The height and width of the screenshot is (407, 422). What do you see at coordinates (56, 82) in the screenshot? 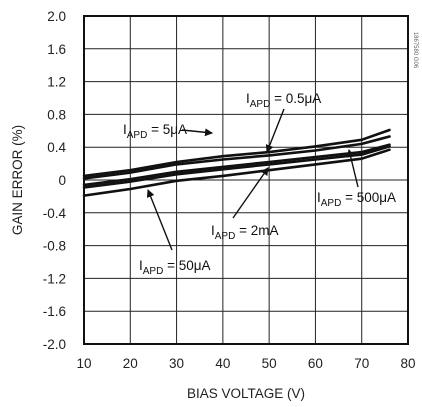
I see `y-tick-label: 1.2` at bounding box center [56, 82].